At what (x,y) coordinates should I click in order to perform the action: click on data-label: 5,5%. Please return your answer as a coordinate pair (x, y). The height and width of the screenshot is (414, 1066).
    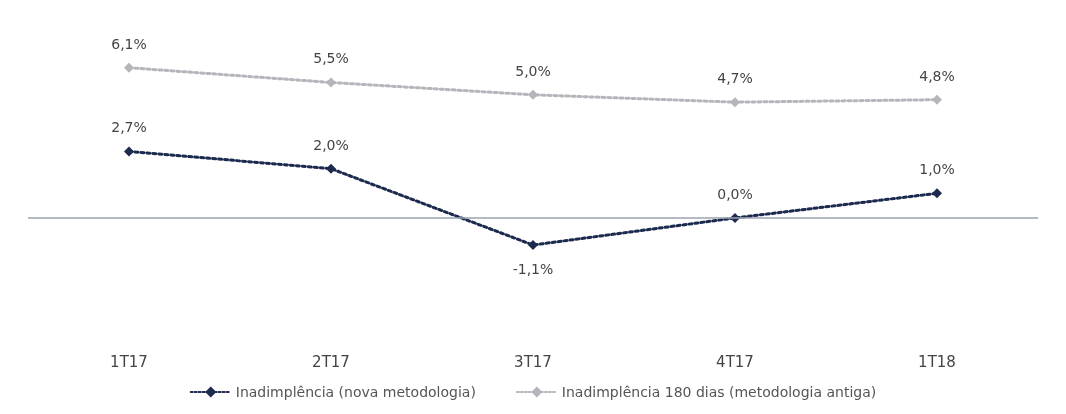
    Looking at the image, I should click on (331, 58).